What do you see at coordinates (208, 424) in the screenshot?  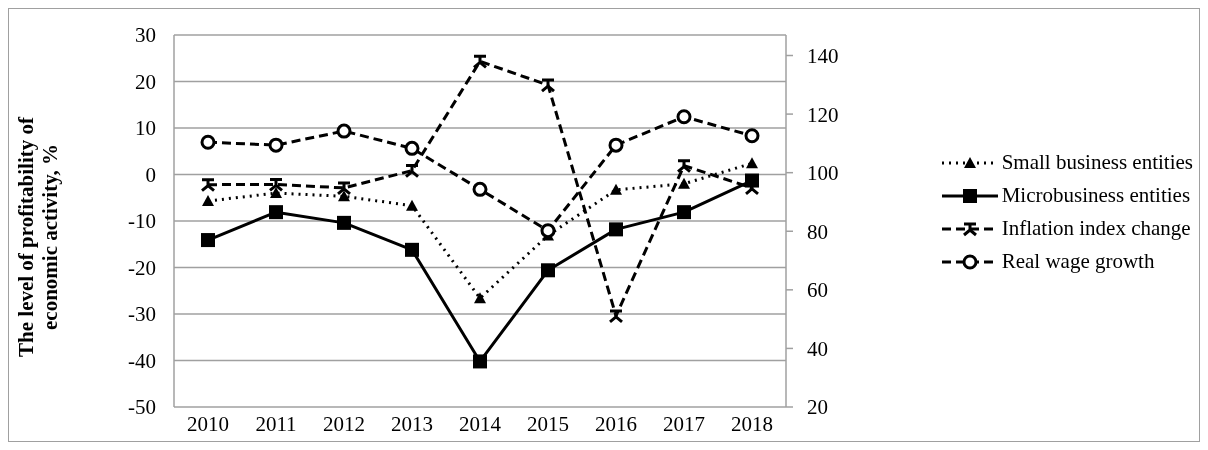 I see `x-tick-label: 2010` at bounding box center [208, 424].